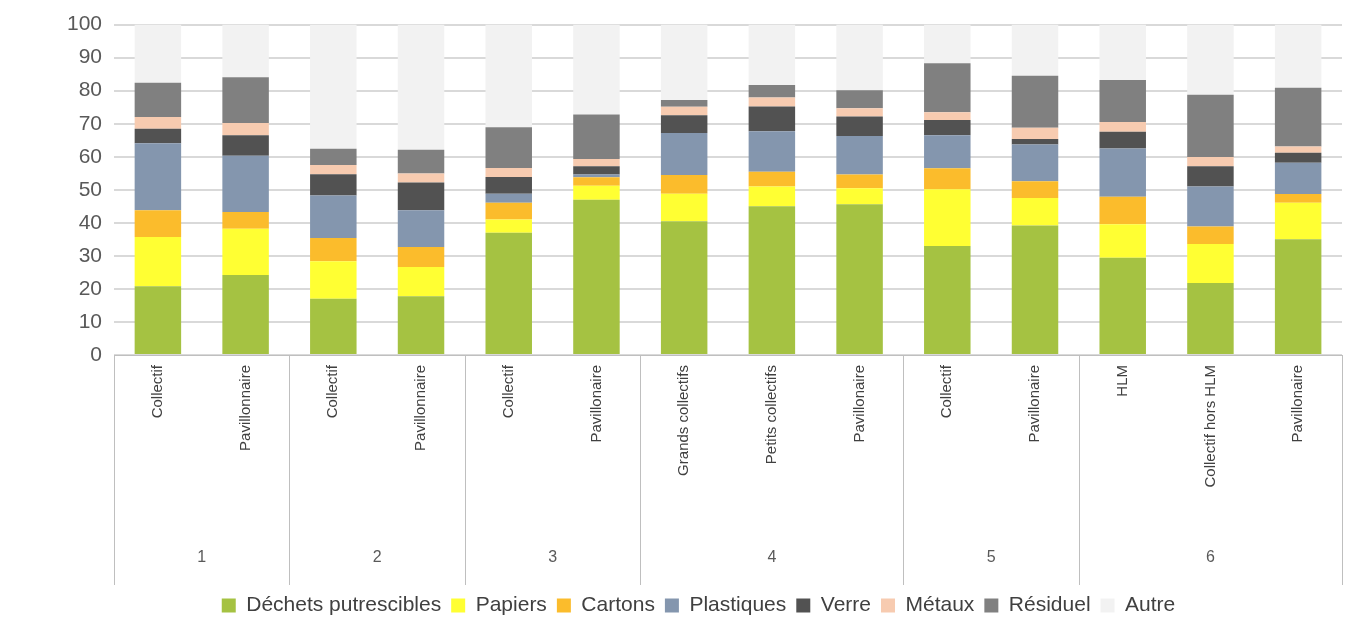 Image resolution: width=1350 pixels, height=626 pixels. I want to click on legend-label: Métaux, so click(940, 604).